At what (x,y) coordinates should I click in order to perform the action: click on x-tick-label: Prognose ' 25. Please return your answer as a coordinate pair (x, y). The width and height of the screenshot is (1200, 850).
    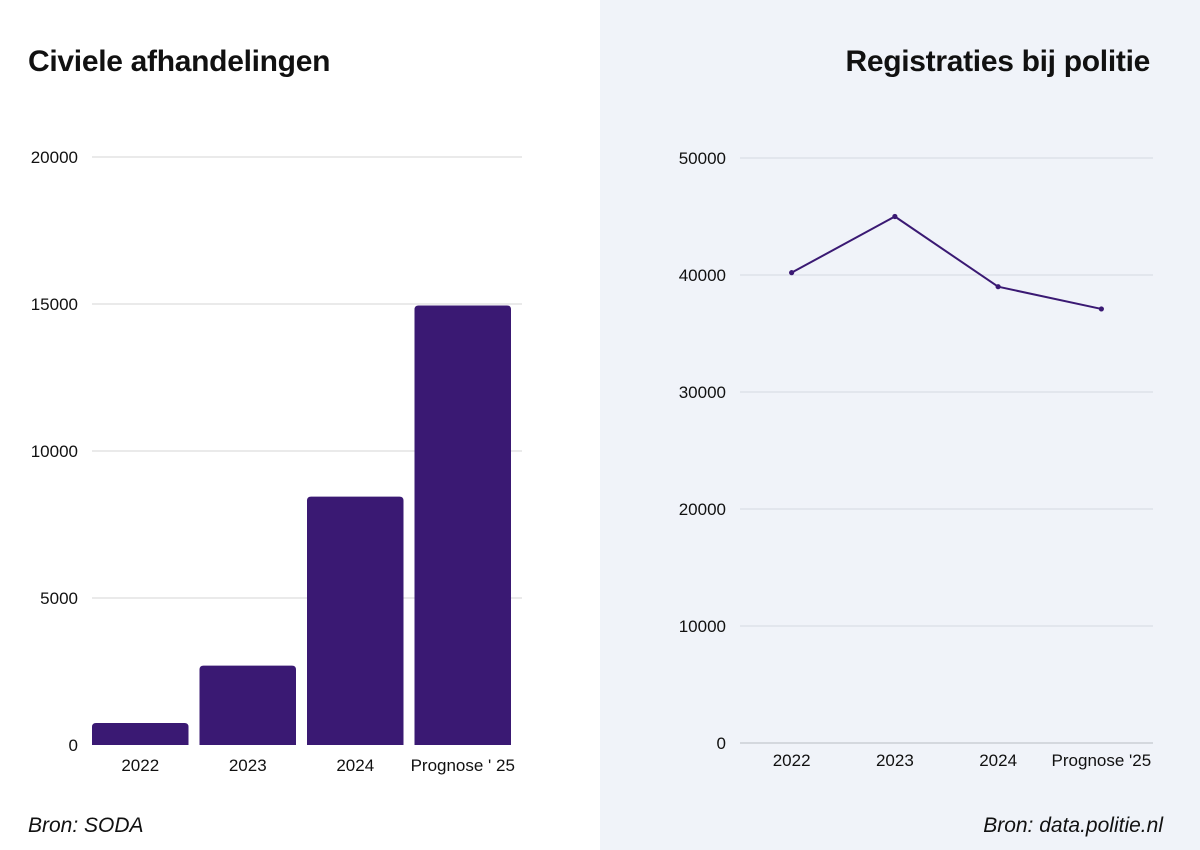
    Looking at the image, I should click on (463, 765).